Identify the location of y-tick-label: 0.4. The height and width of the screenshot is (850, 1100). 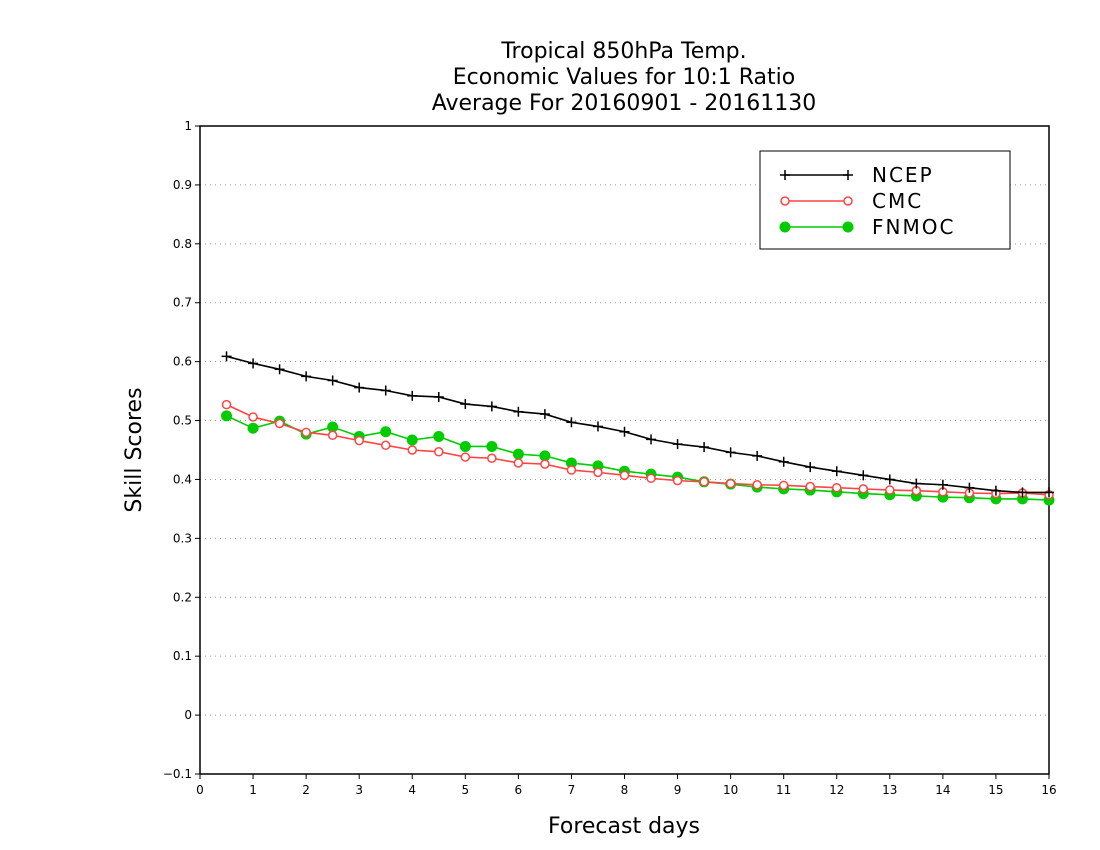
(182, 479).